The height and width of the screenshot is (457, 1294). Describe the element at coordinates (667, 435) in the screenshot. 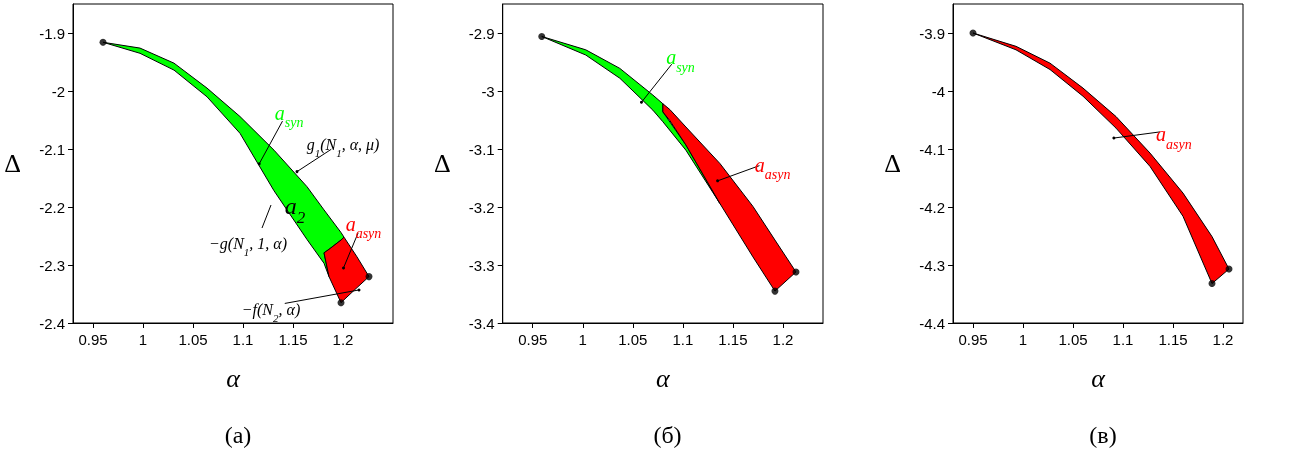

I see `text: (б)` at that location.